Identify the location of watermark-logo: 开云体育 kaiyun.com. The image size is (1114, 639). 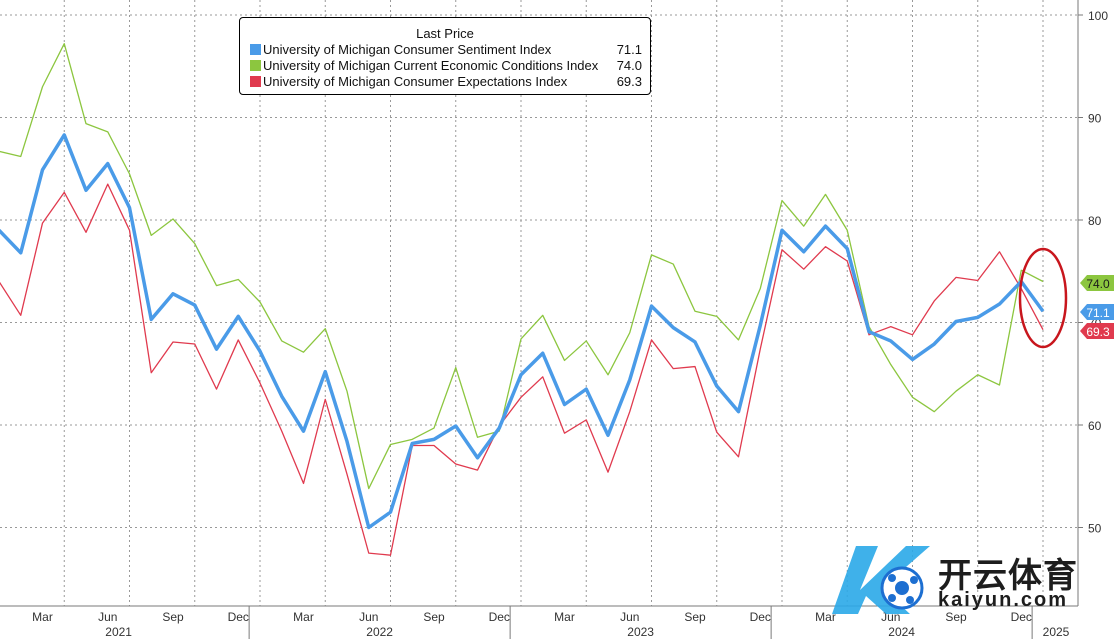
(969, 579).